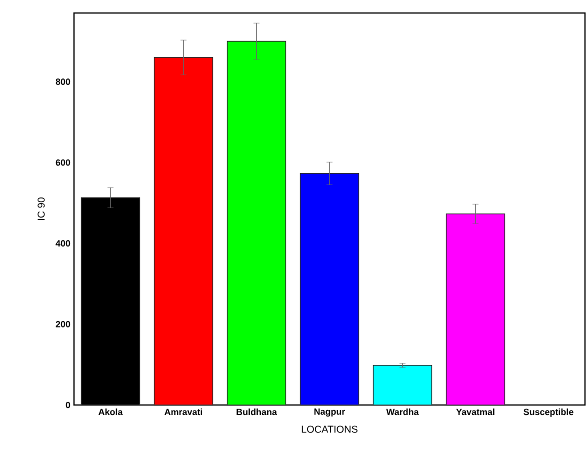  Describe the element at coordinates (256, 412) in the screenshot. I see `x-tick-label: Buldhana` at that location.